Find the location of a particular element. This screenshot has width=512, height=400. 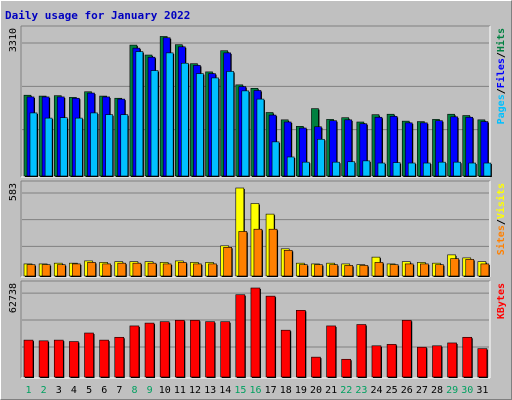

legend-1: Pages/Files/Hits is located at coordinates (501, 76).